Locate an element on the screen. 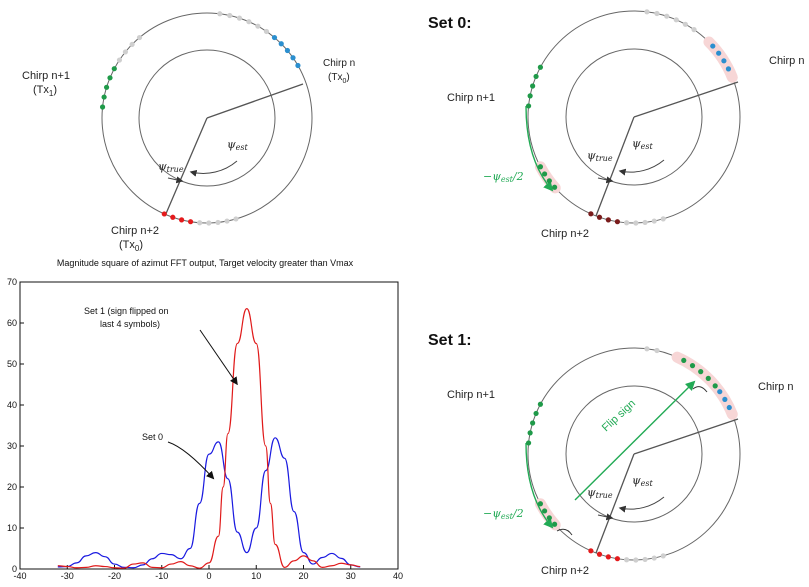 This screenshot has height=587, width=809. psi-true-arrow is located at coordinates (175, 180).